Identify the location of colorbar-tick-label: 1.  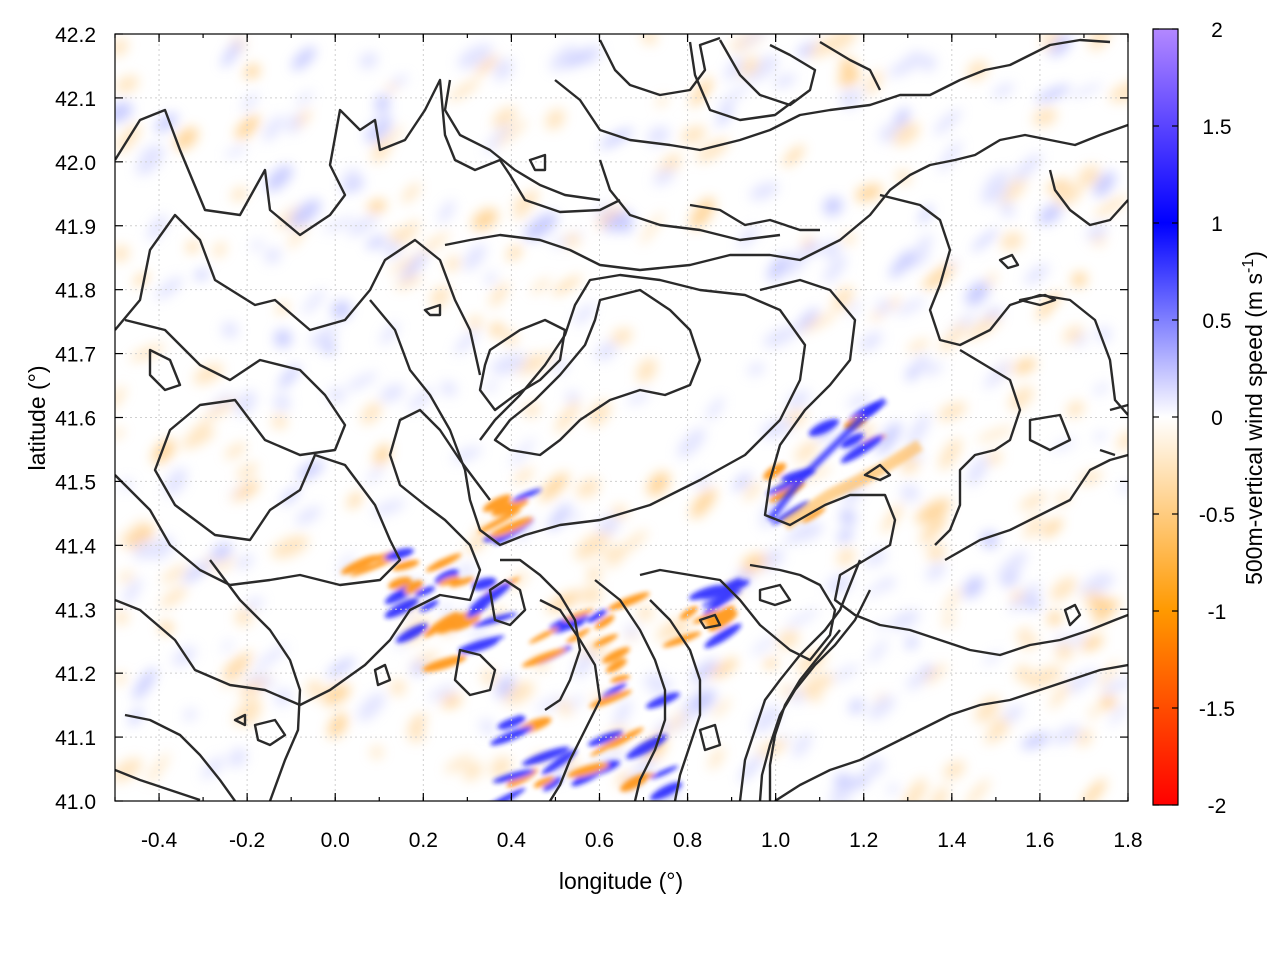
(1217, 224).